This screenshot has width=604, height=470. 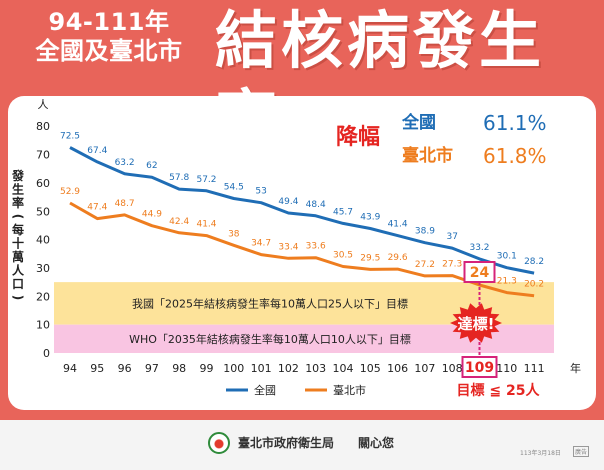 I want to click on data-label-national: 37, so click(x=451, y=237).